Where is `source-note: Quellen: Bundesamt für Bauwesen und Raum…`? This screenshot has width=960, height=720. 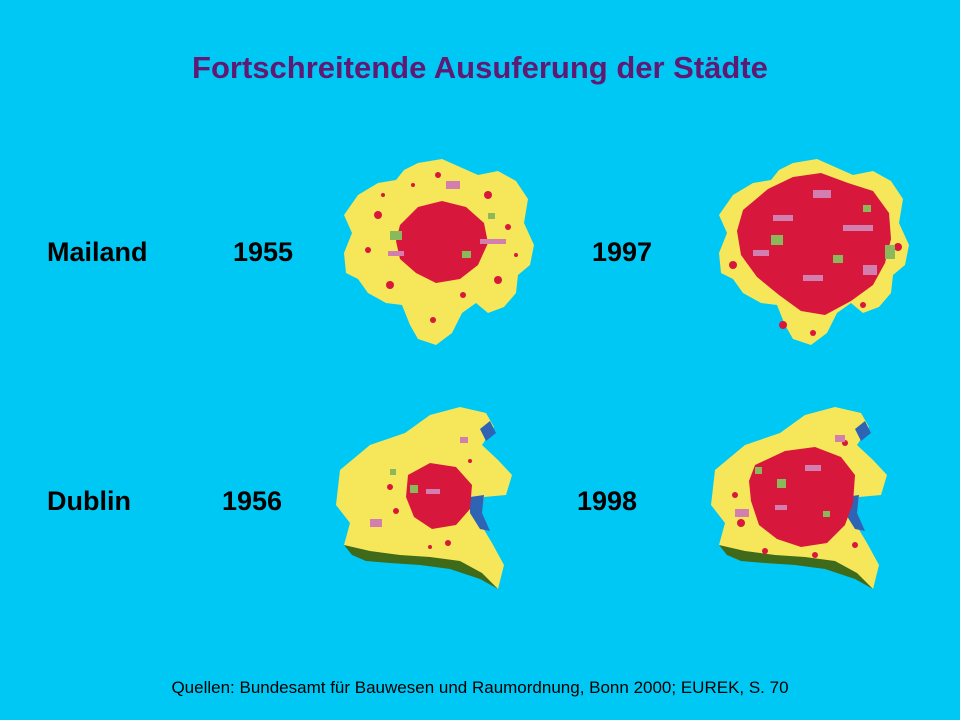 source-note: Quellen: Bundesamt für Bauwesen und Raum… is located at coordinates (480, 687).